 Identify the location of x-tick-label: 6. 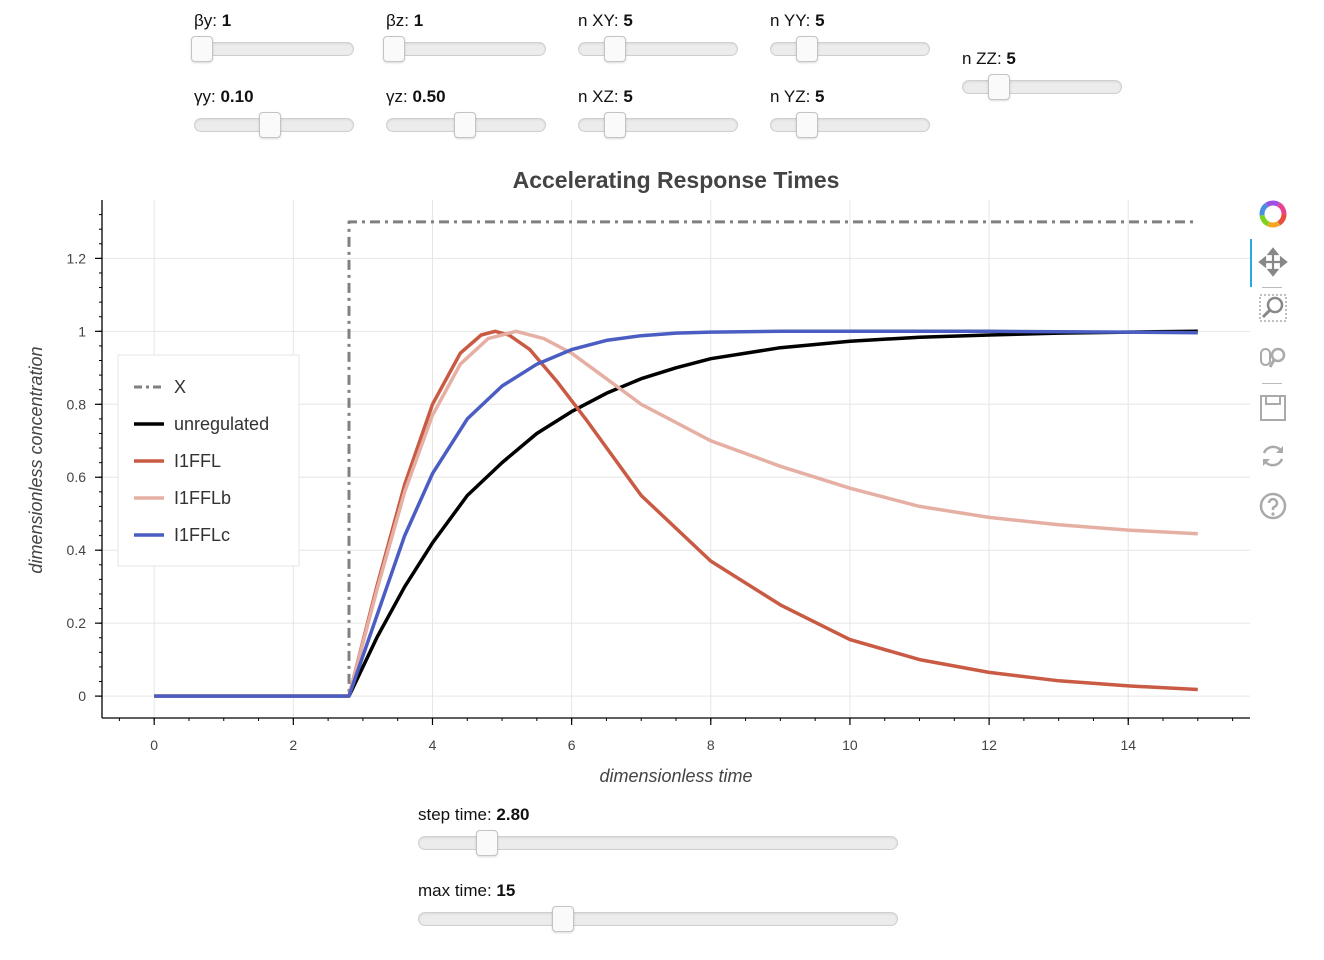
(572, 745).